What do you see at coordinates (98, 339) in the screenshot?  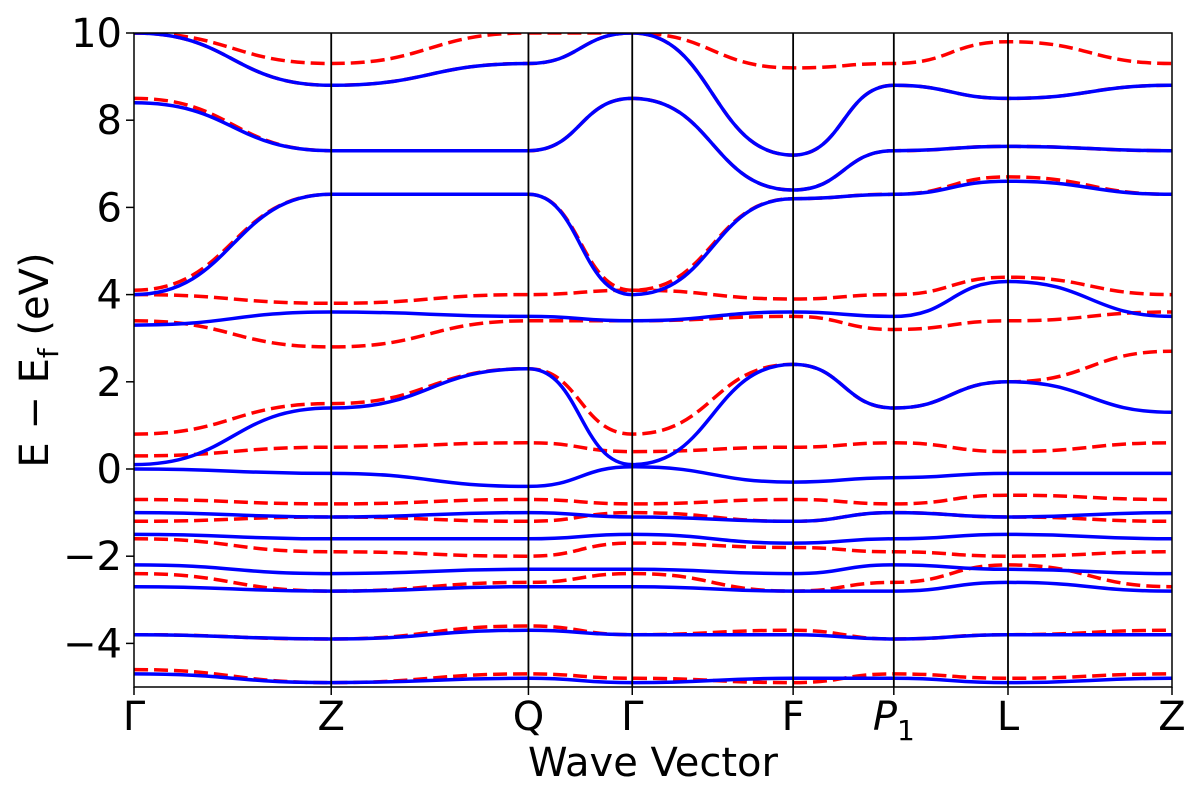 I see `y-axis-ticks: −4 −2 0 2 4 6 8 10` at bounding box center [98, 339].